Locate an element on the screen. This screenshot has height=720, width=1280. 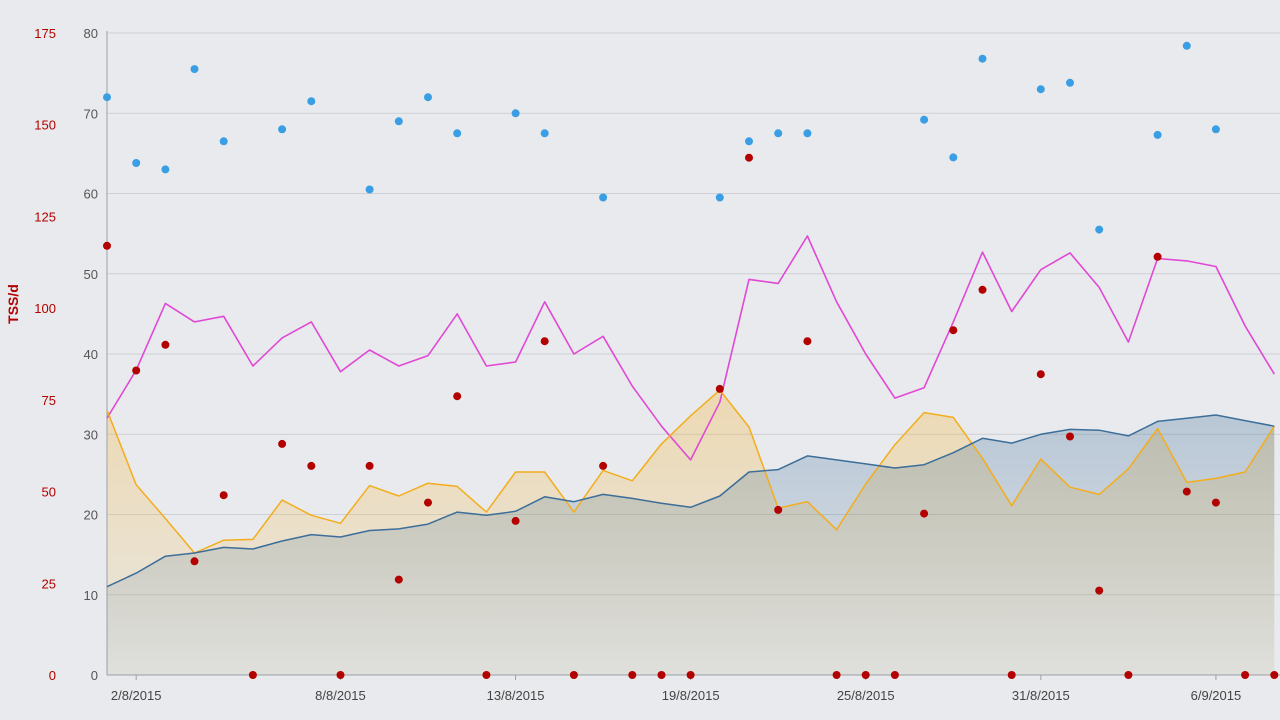
inner-y-tick-label: 20 is located at coordinates (91, 515).